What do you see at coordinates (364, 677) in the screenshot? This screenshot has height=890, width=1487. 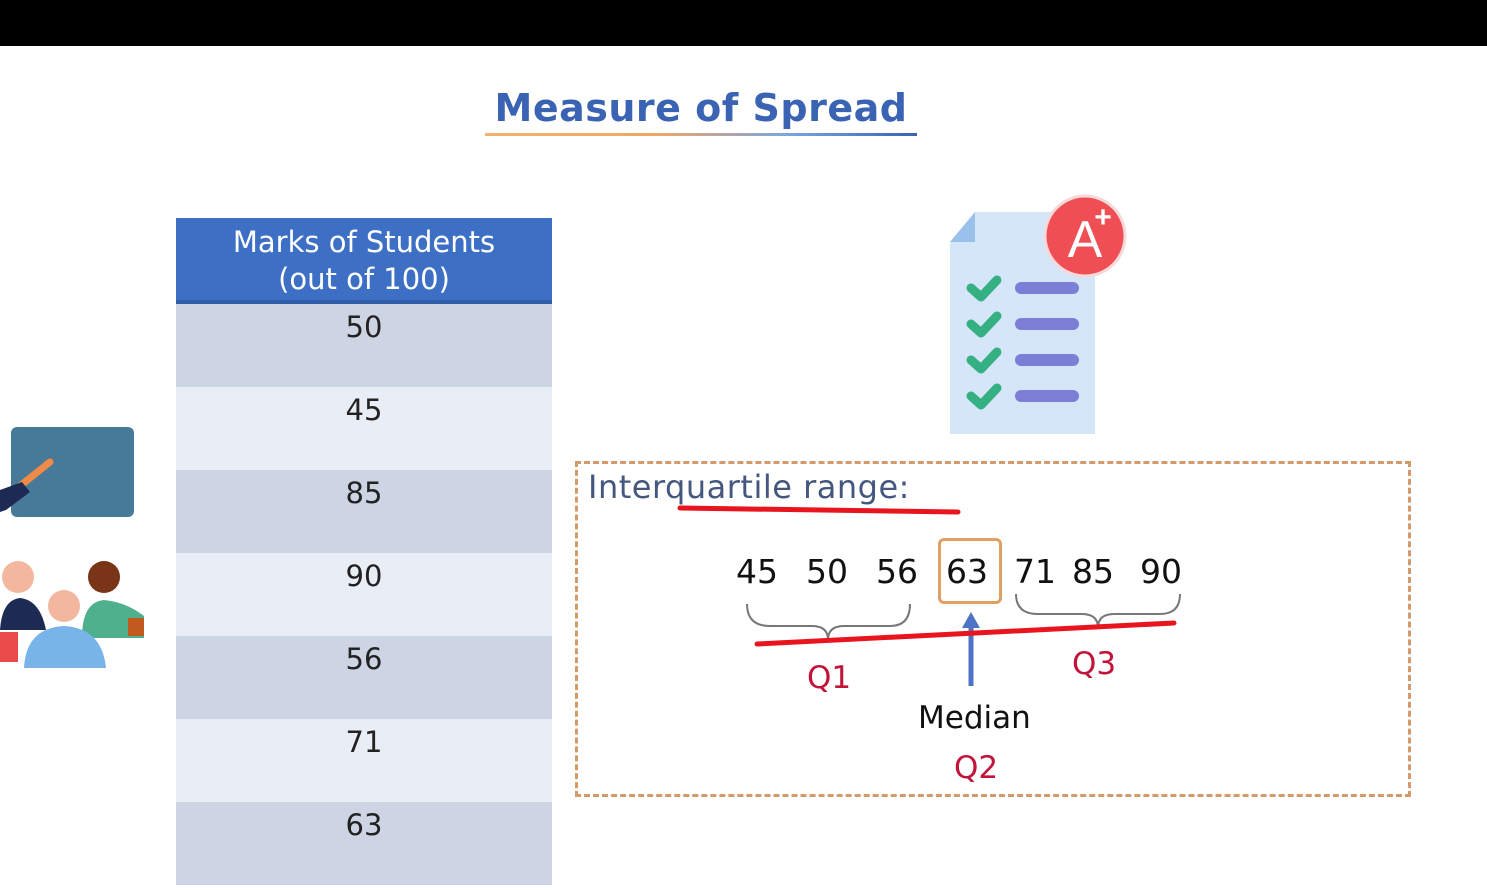 I see `table-row: 56` at bounding box center [364, 677].